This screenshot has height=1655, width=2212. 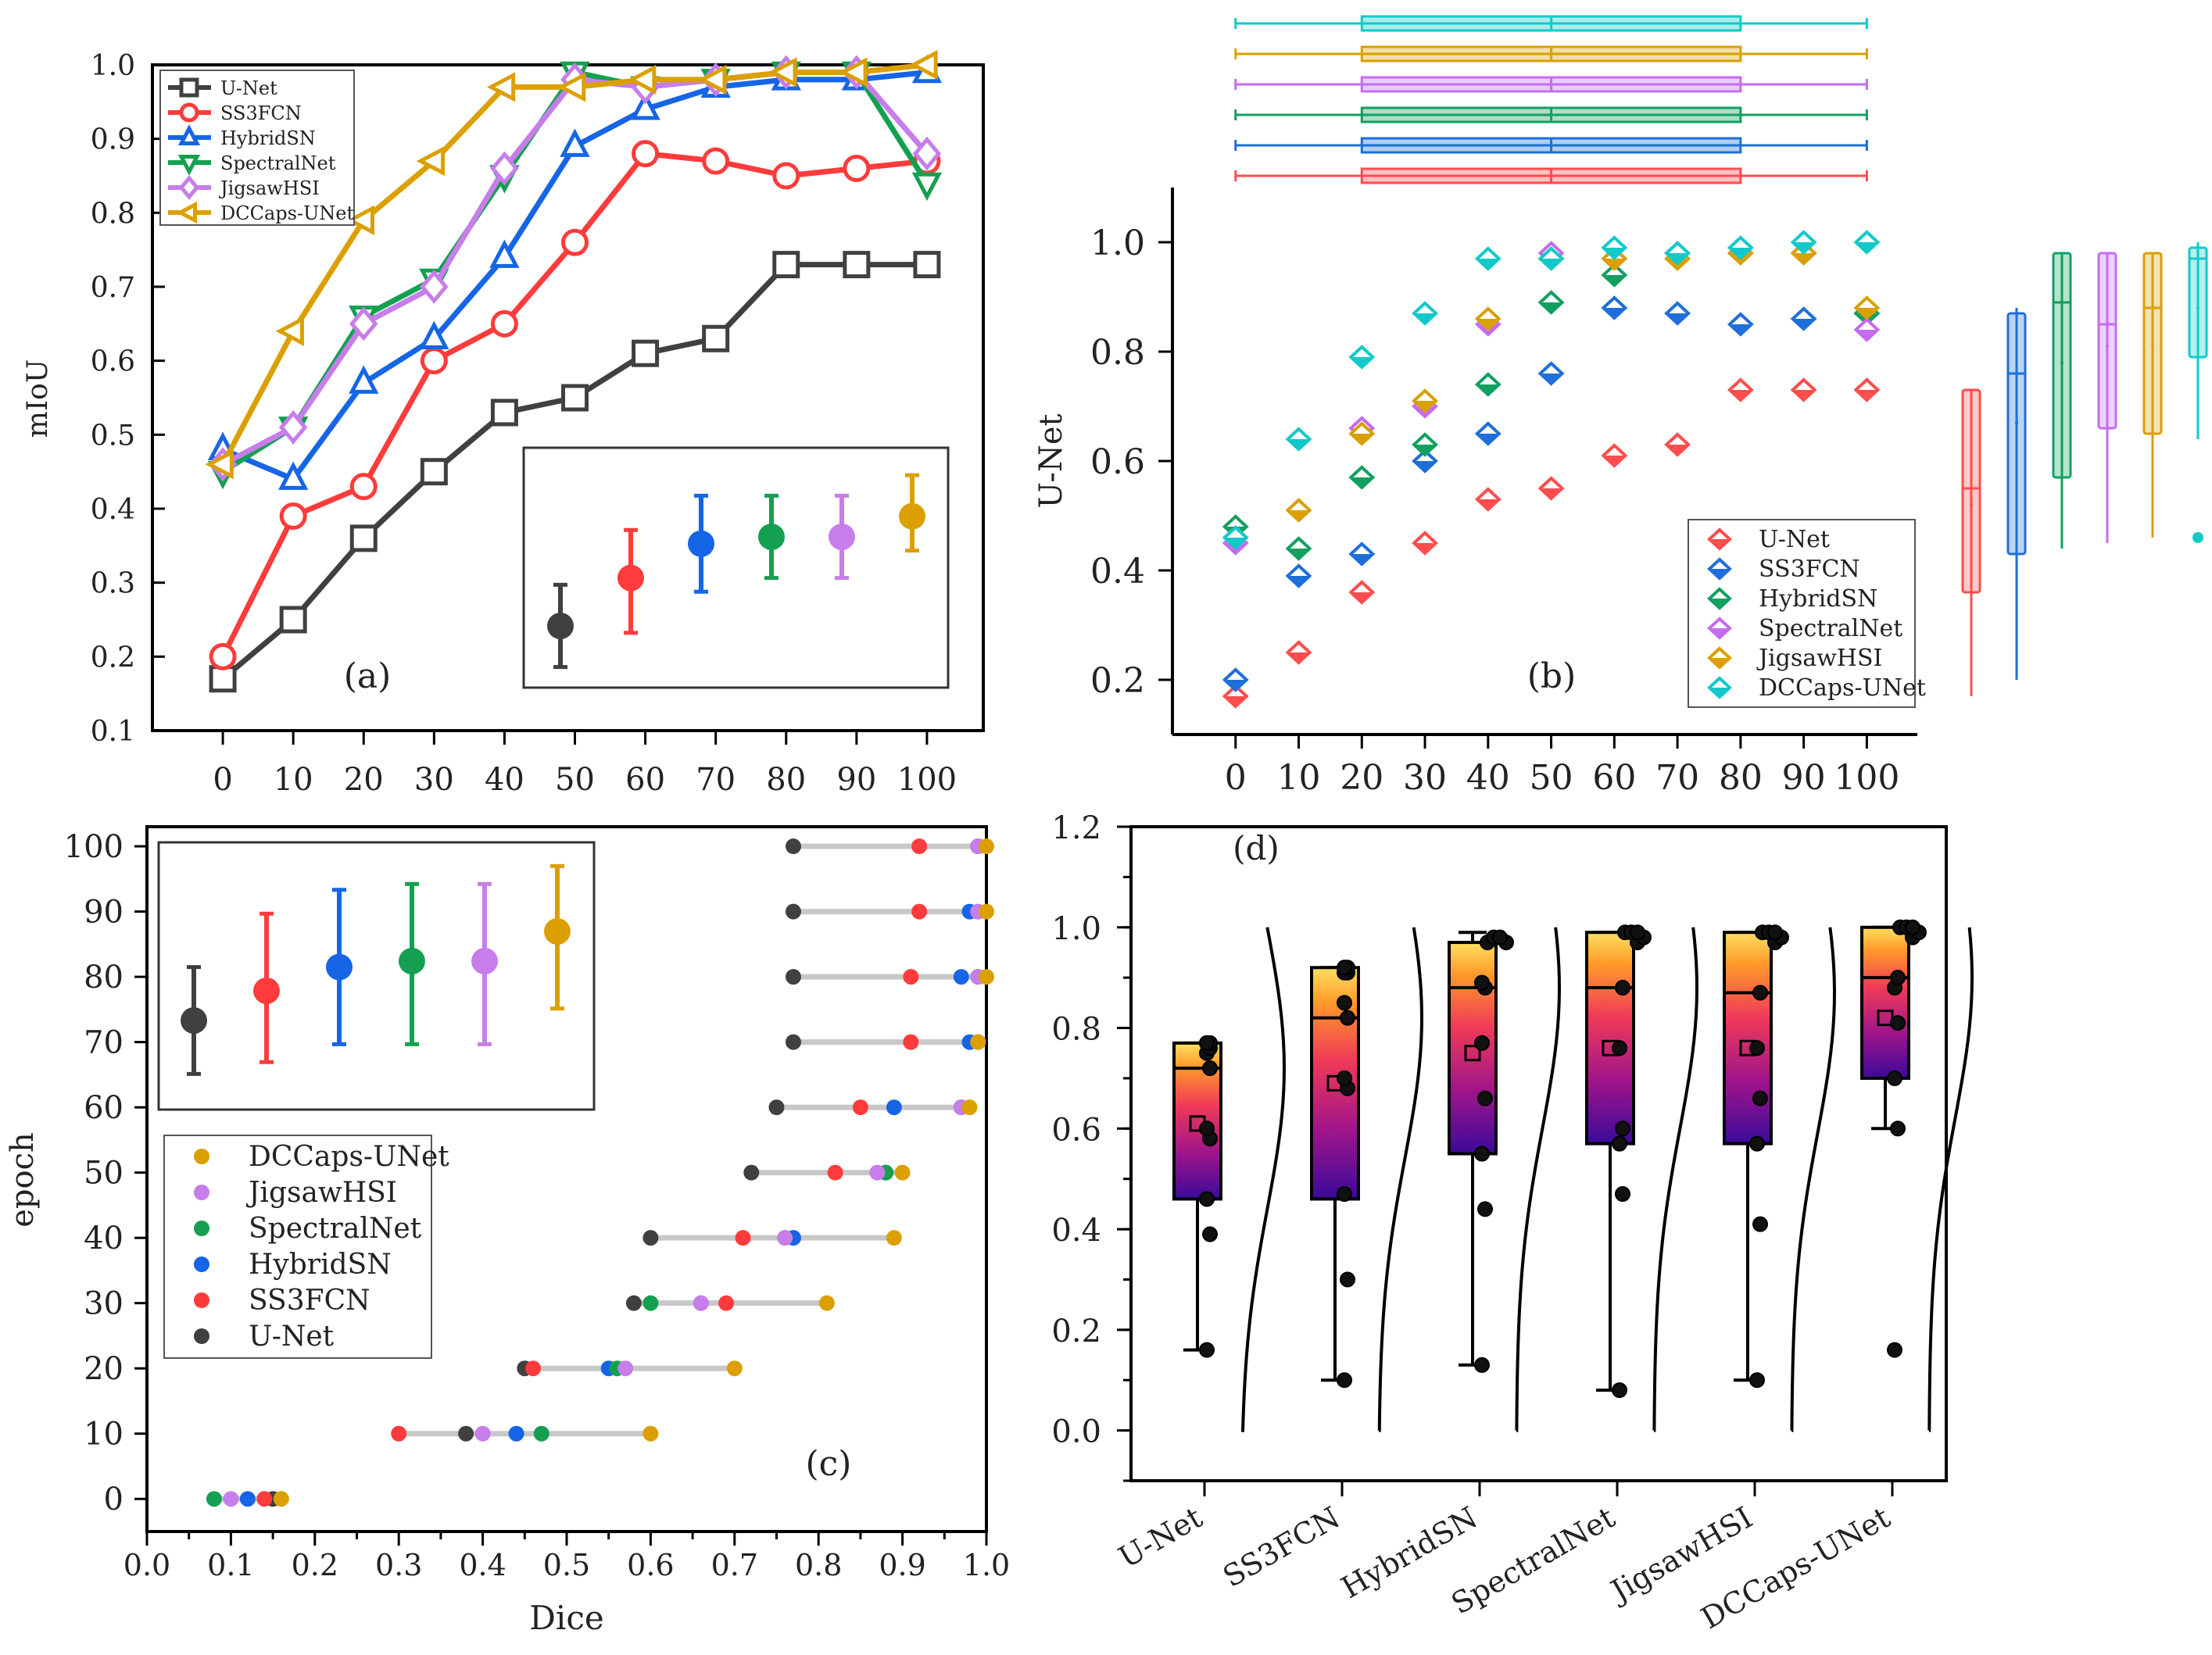 What do you see at coordinates (1299, 778) in the screenshot?
I see `x-tick-label: 10` at bounding box center [1299, 778].